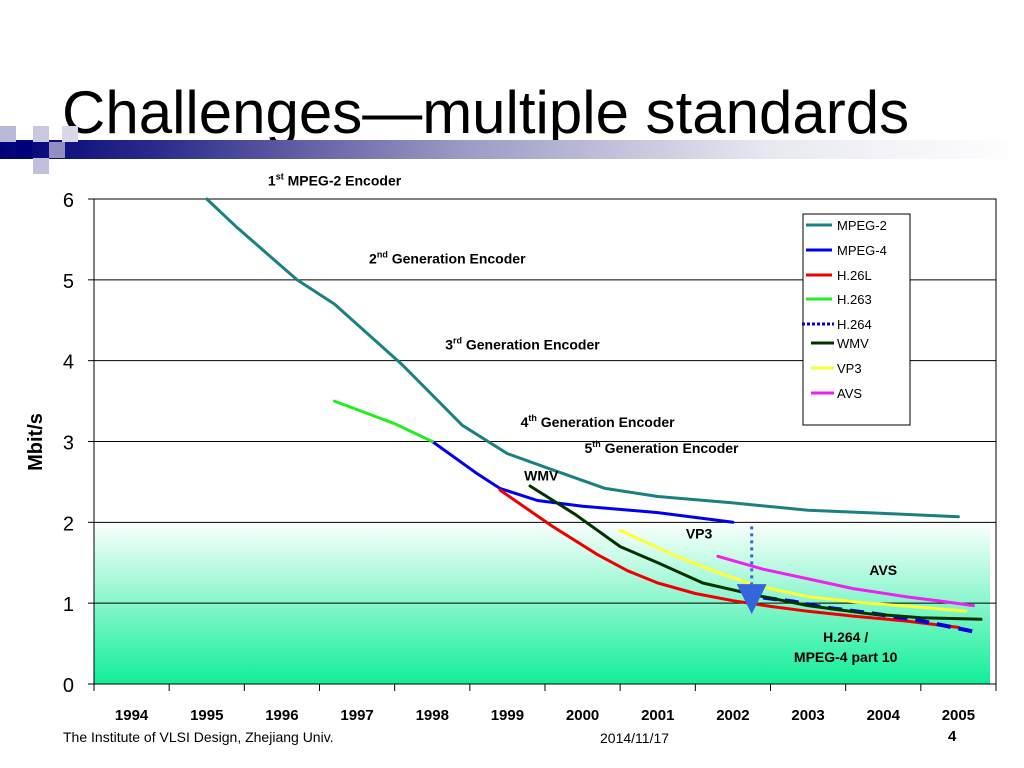 Image resolution: width=1024 pixels, height=768 pixels. What do you see at coordinates (849, 368) in the screenshot?
I see `legend-label: VP3` at bounding box center [849, 368].